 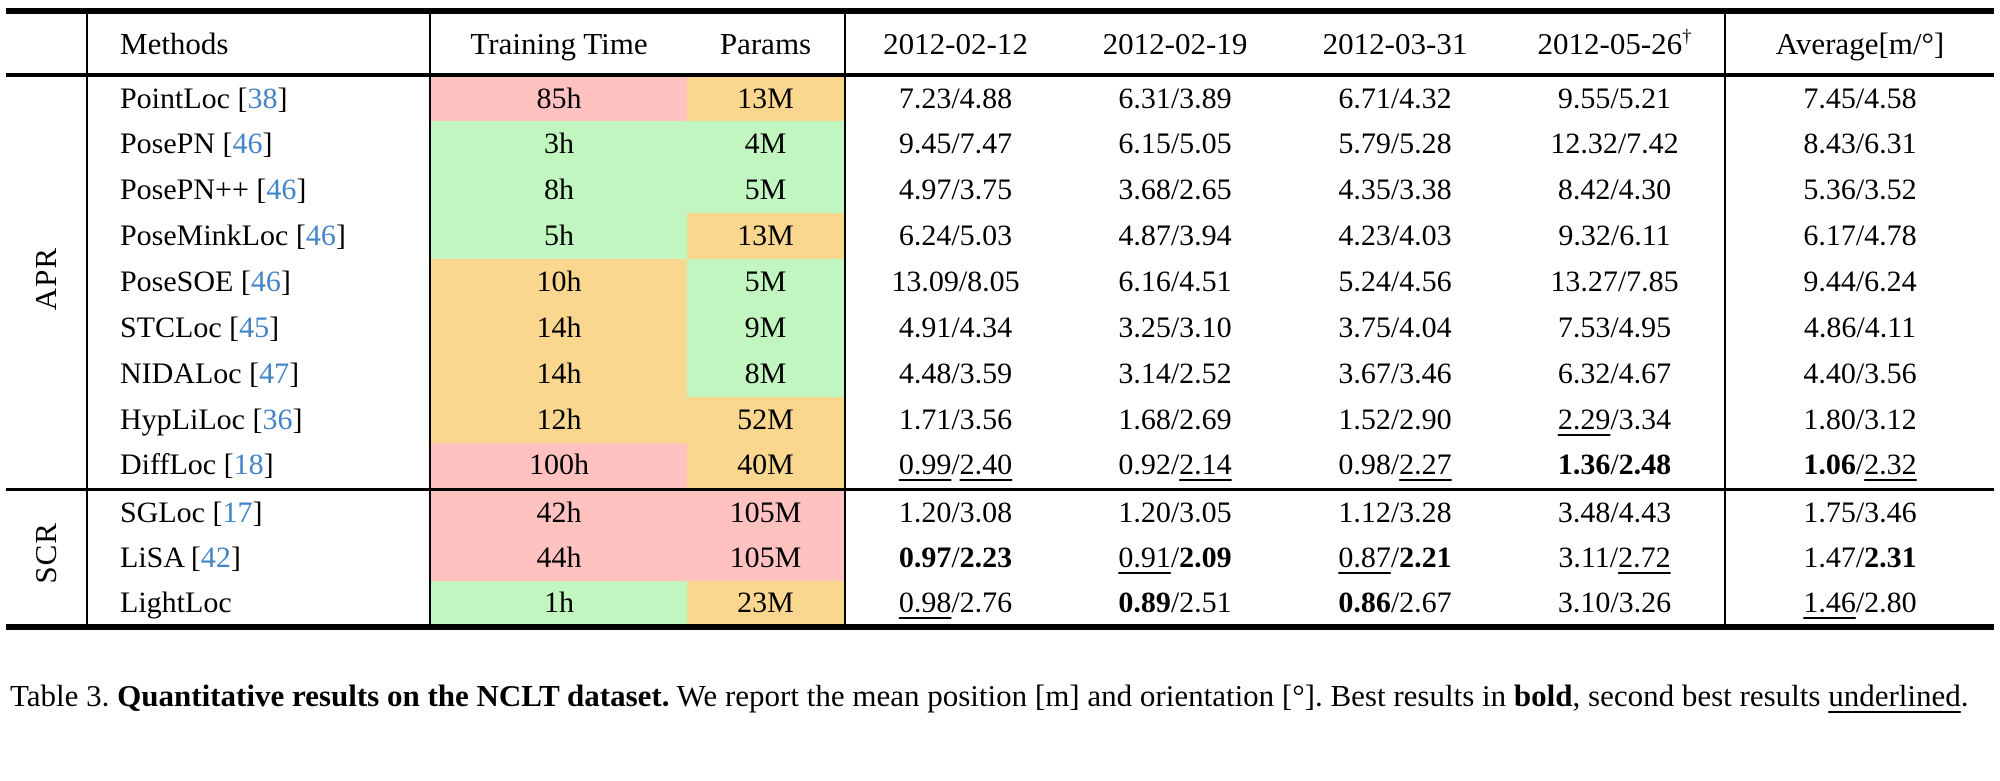 I want to click on caption-segment: bold, so click(x=1543, y=695).